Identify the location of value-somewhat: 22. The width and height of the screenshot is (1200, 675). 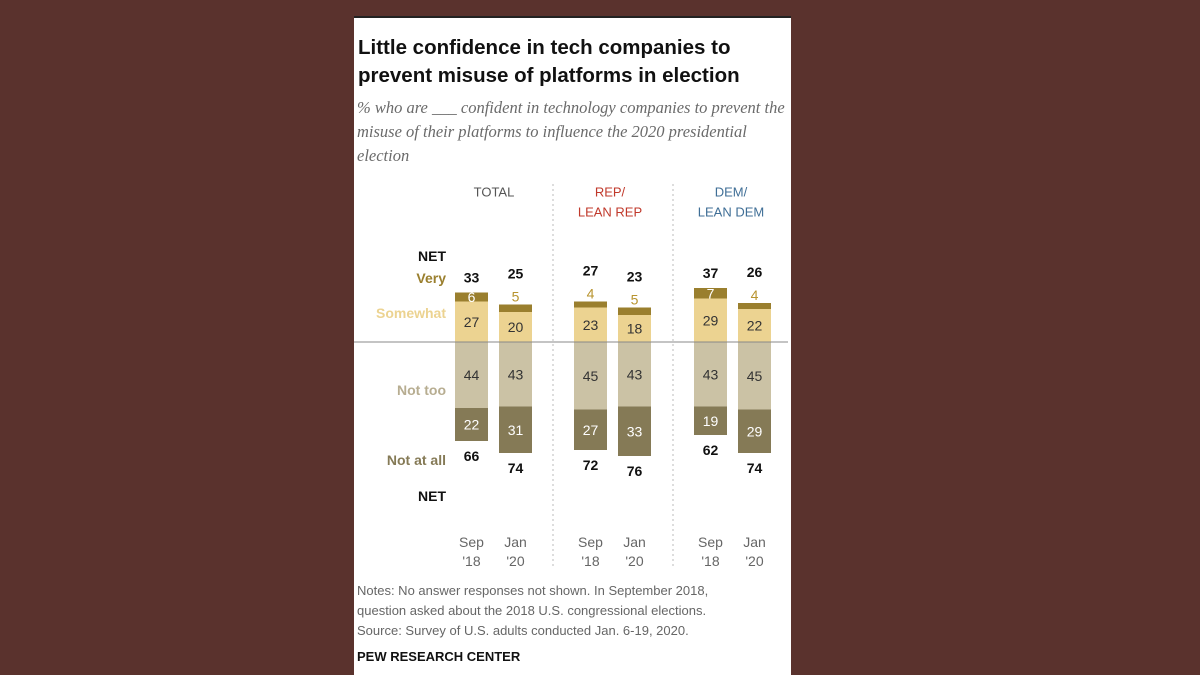
(755, 326).